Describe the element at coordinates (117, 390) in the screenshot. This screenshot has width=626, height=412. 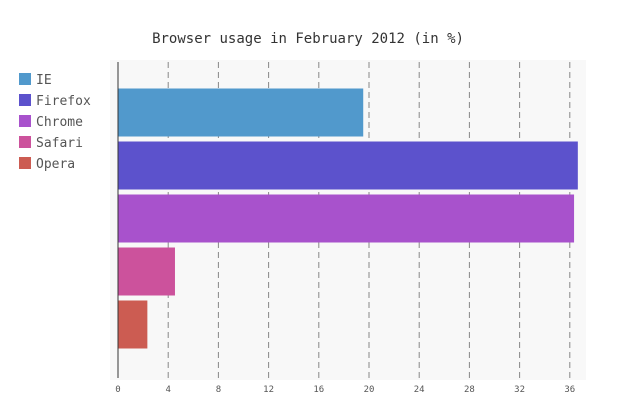
I see `x-tick-label: 0` at that location.